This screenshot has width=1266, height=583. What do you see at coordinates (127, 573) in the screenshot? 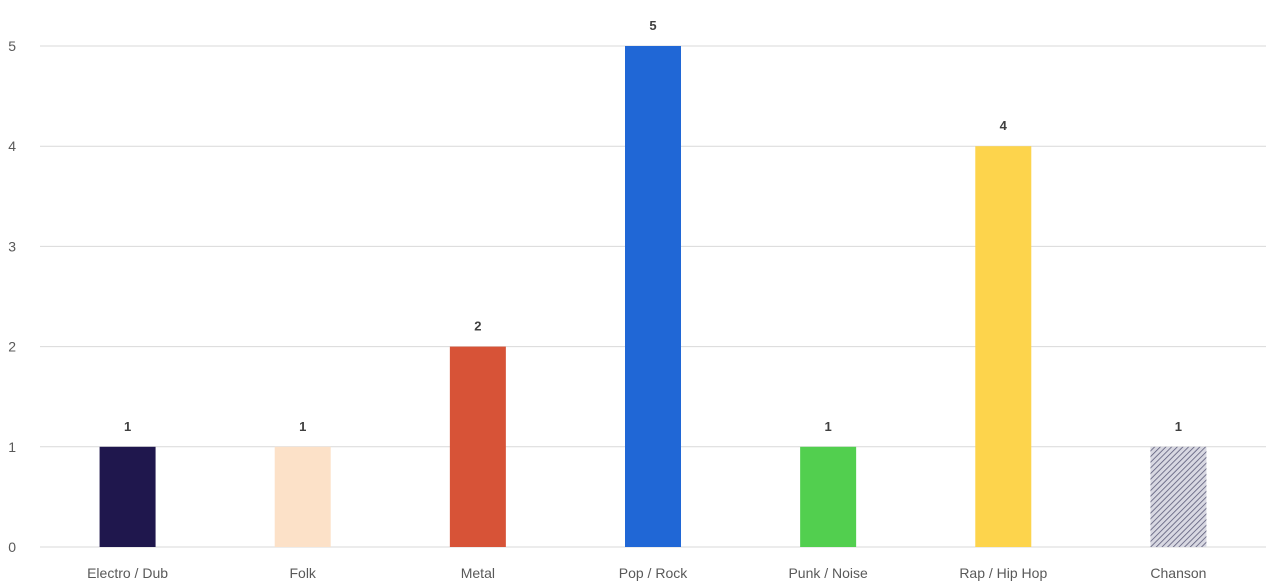
I see `x-category-label: Electro / Dub` at bounding box center [127, 573].